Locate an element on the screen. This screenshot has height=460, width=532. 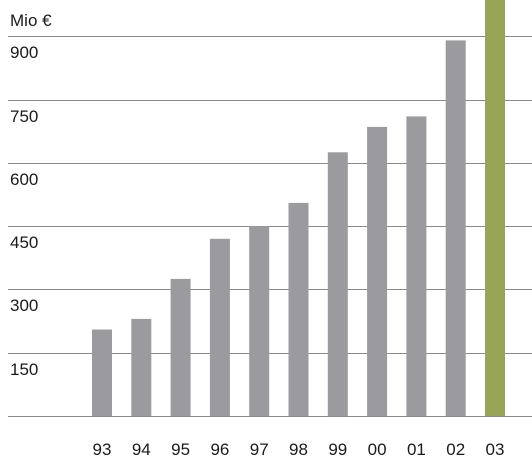
x-category-label: 96 is located at coordinates (219, 449).